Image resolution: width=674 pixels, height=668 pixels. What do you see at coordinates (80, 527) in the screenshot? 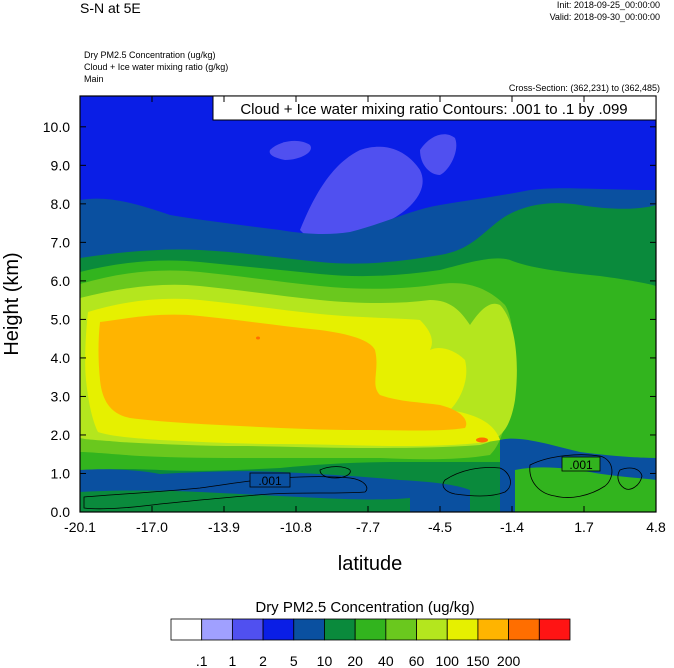
I see `x-tick-label: -20.1` at bounding box center [80, 527].